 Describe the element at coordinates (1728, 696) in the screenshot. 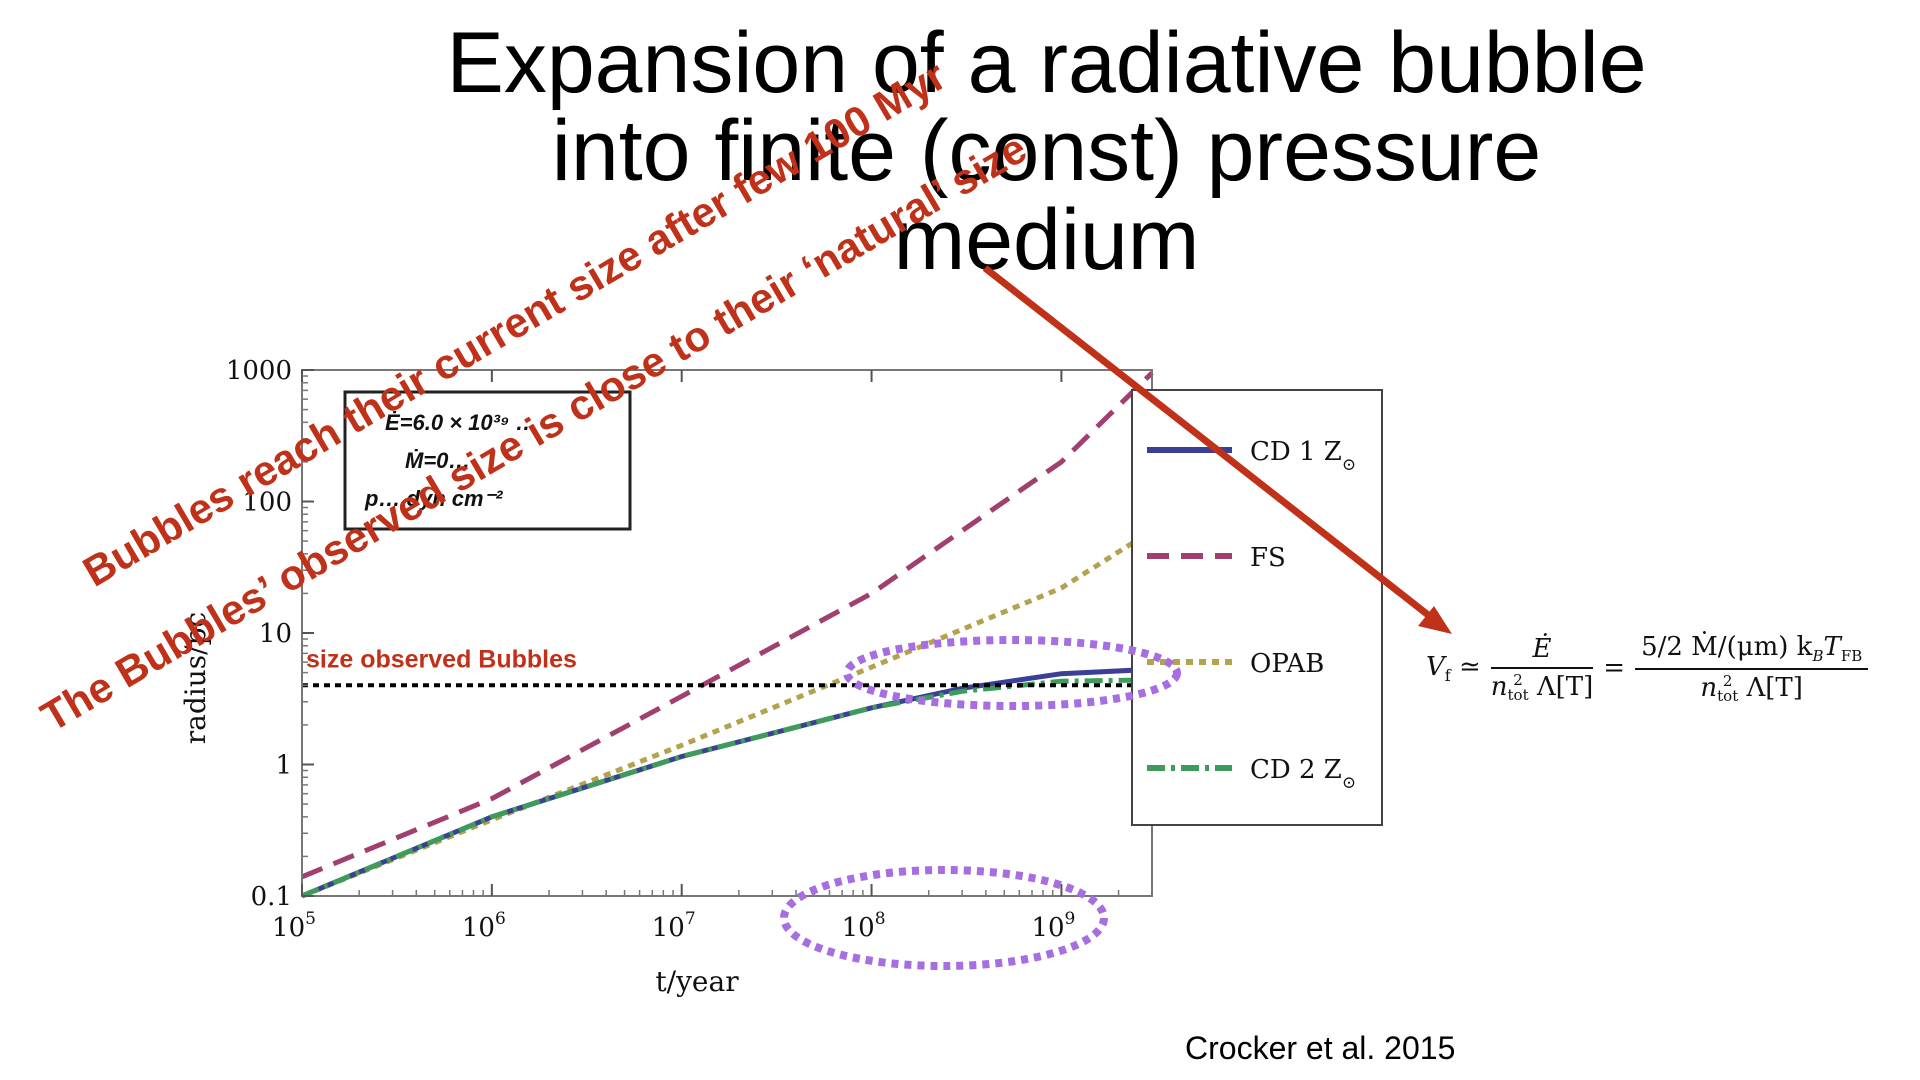

I see `formula-den-2-sub: tot` at that location.